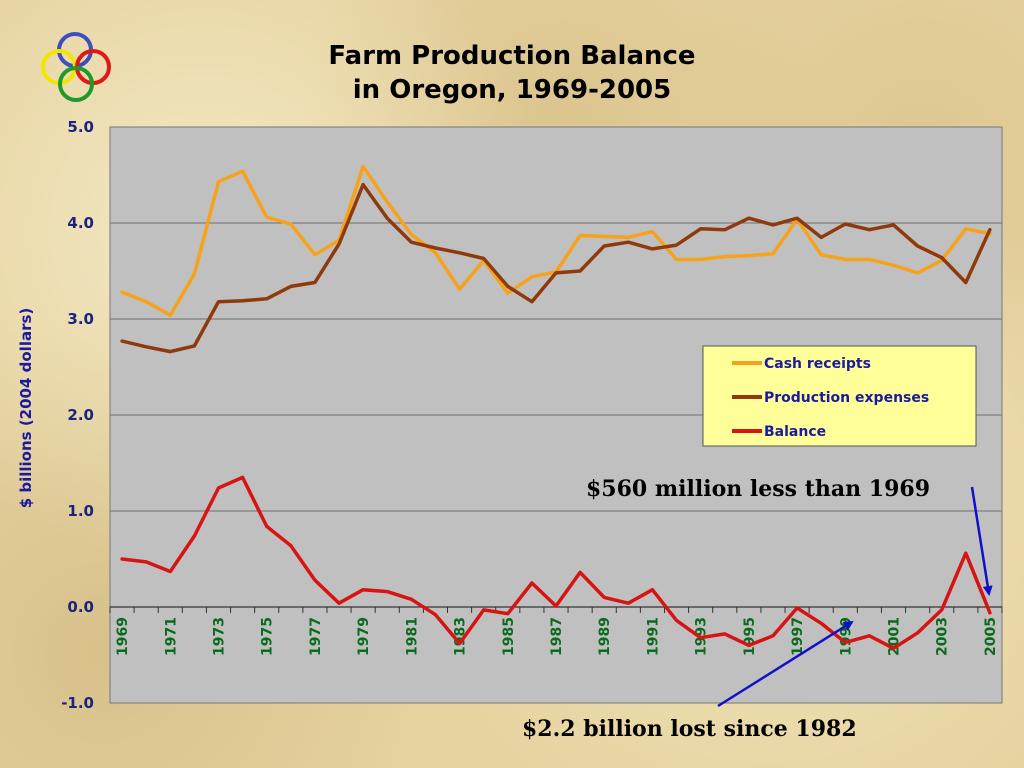  What do you see at coordinates (316, 636) in the screenshot?
I see `x-tick-label: 1977` at bounding box center [316, 636].